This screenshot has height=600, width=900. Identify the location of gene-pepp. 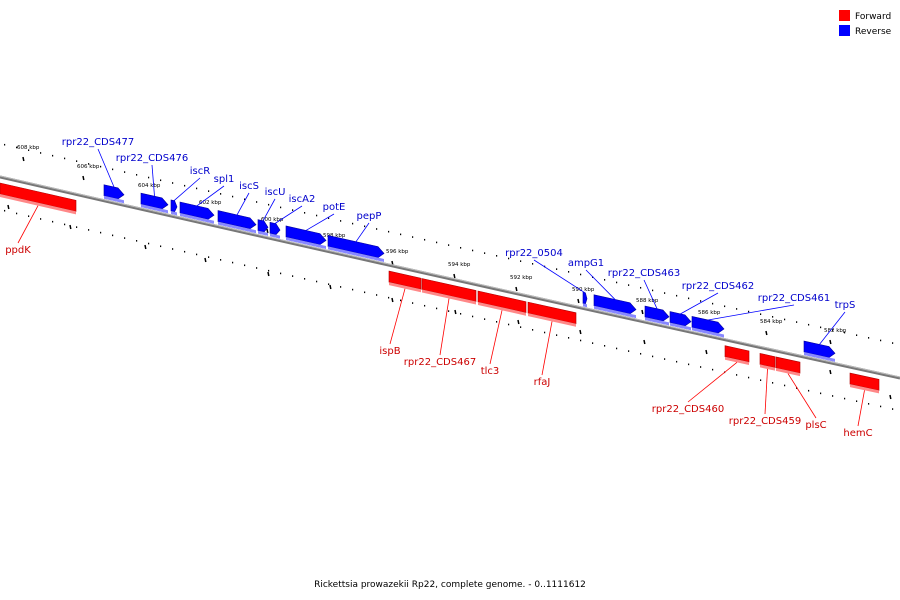
(356, 246).